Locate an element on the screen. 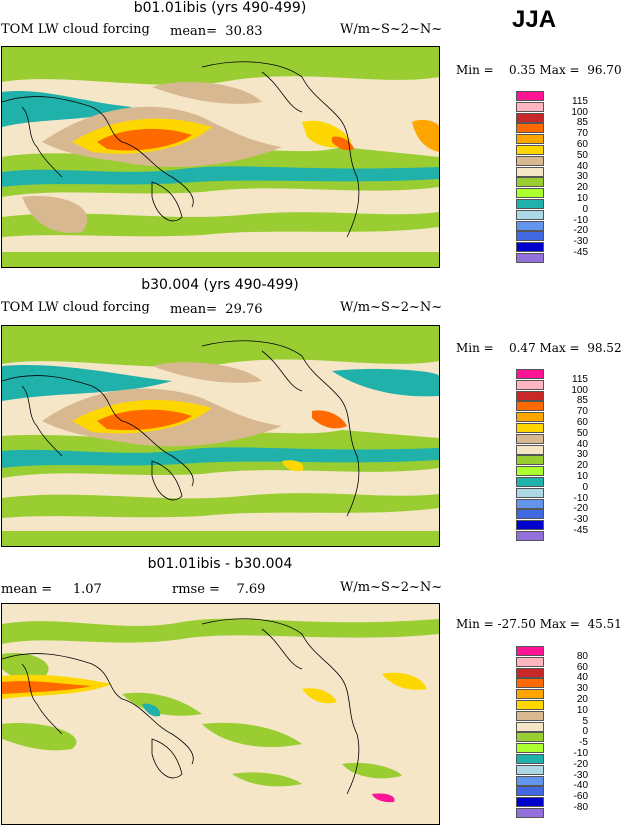  panel-2-colorbar: 115 100 85 70 60 50 40 30 20 10 0 -10 -20 -30 -45 is located at coordinates (552, 455).